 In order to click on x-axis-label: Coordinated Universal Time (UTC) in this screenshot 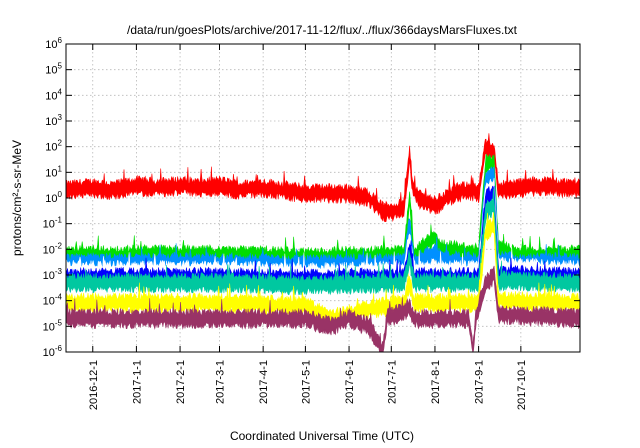, I will do `click(322, 436)`.